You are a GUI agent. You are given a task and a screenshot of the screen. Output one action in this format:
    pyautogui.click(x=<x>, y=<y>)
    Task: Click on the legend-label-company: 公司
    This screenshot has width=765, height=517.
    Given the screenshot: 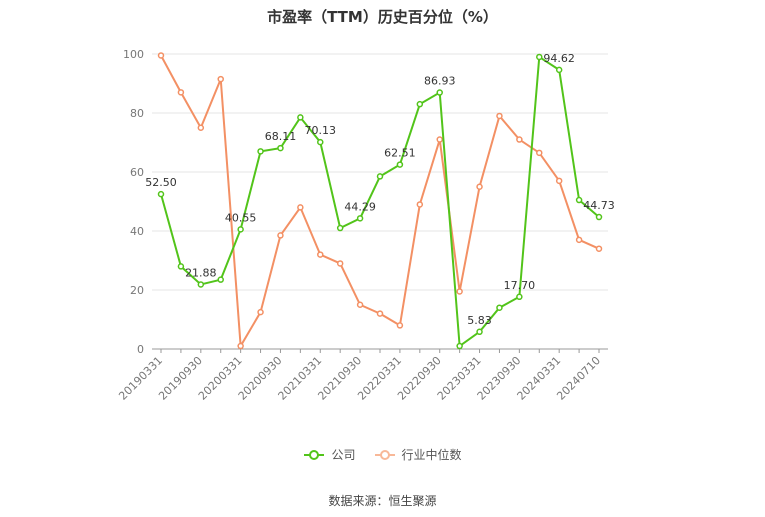 What is the action you would take?
    pyautogui.click(x=343, y=455)
    